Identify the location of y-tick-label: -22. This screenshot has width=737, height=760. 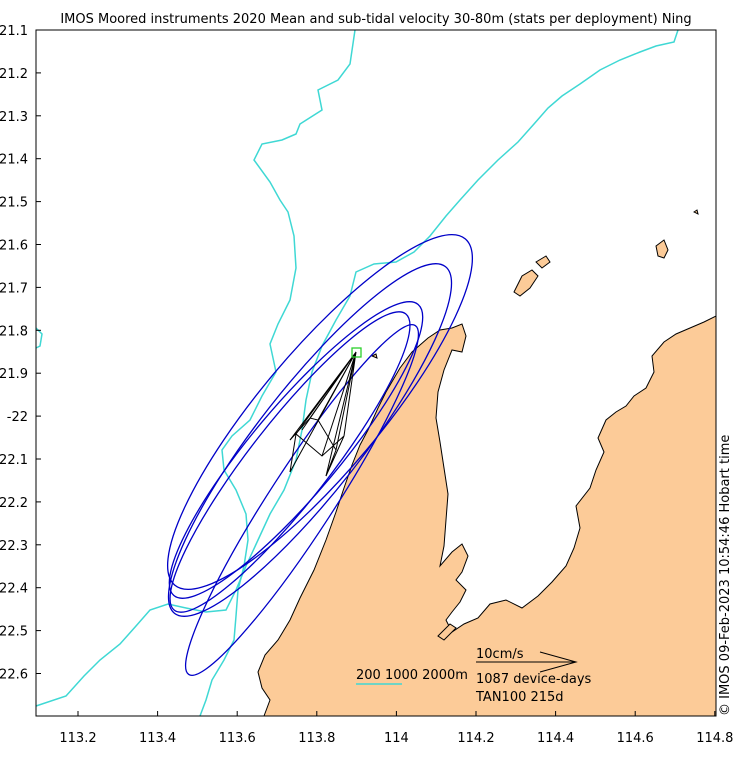
(17, 417).